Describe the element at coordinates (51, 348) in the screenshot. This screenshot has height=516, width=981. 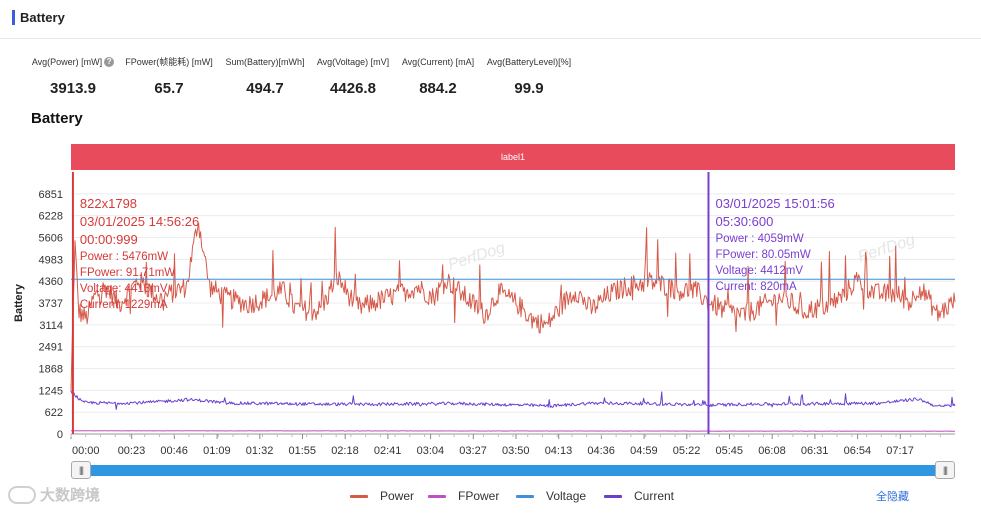
I see `y-tick-label: 2491` at that location.